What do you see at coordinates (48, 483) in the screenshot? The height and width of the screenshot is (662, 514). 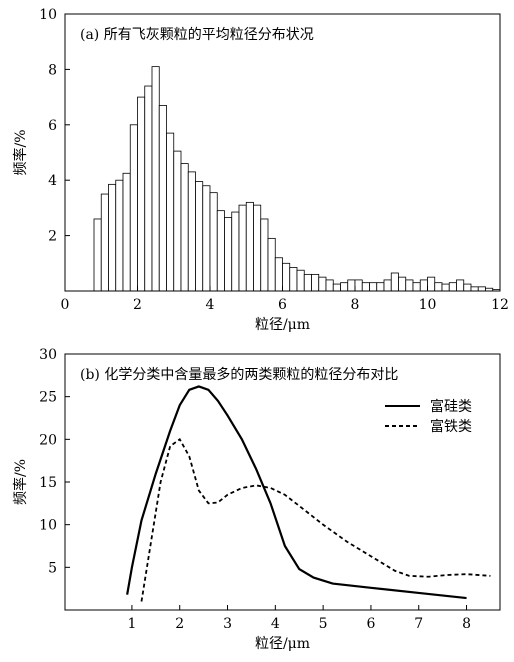 I see `y-tick-label: 15` at bounding box center [48, 483].